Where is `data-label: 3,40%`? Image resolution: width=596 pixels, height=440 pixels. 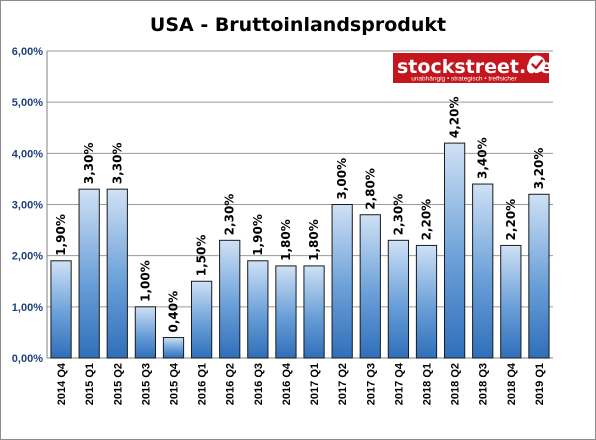
data-label: 3,40% is located at coordinates (483, 158).